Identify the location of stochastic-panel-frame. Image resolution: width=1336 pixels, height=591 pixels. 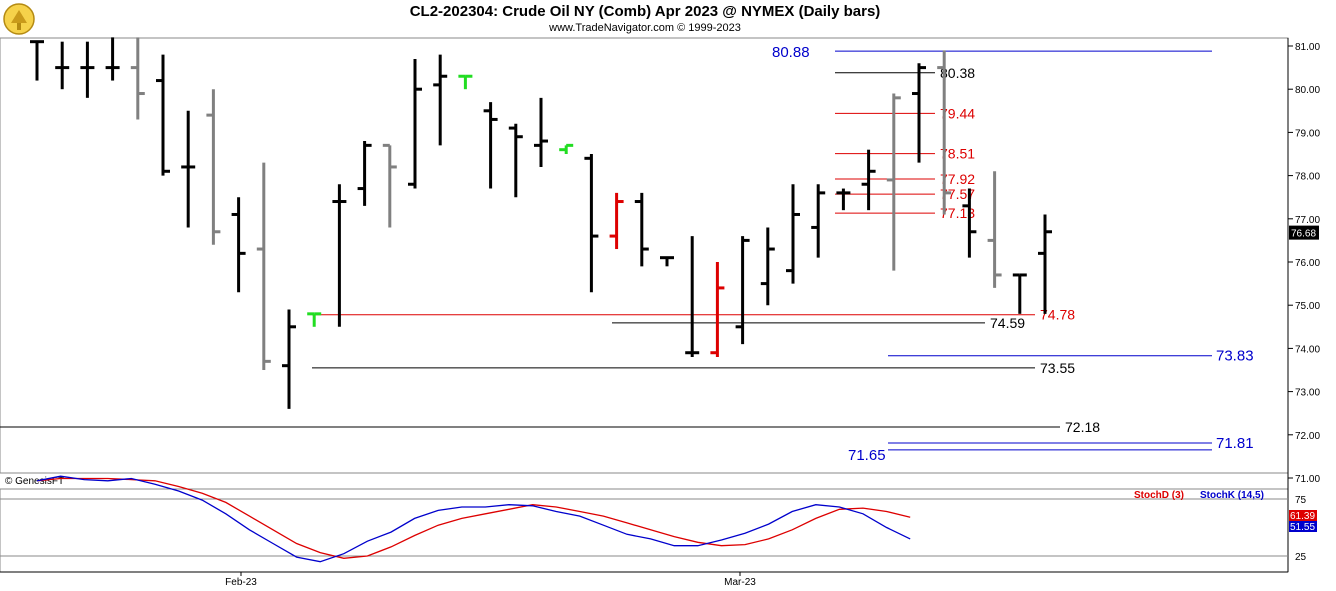
(644, 530).